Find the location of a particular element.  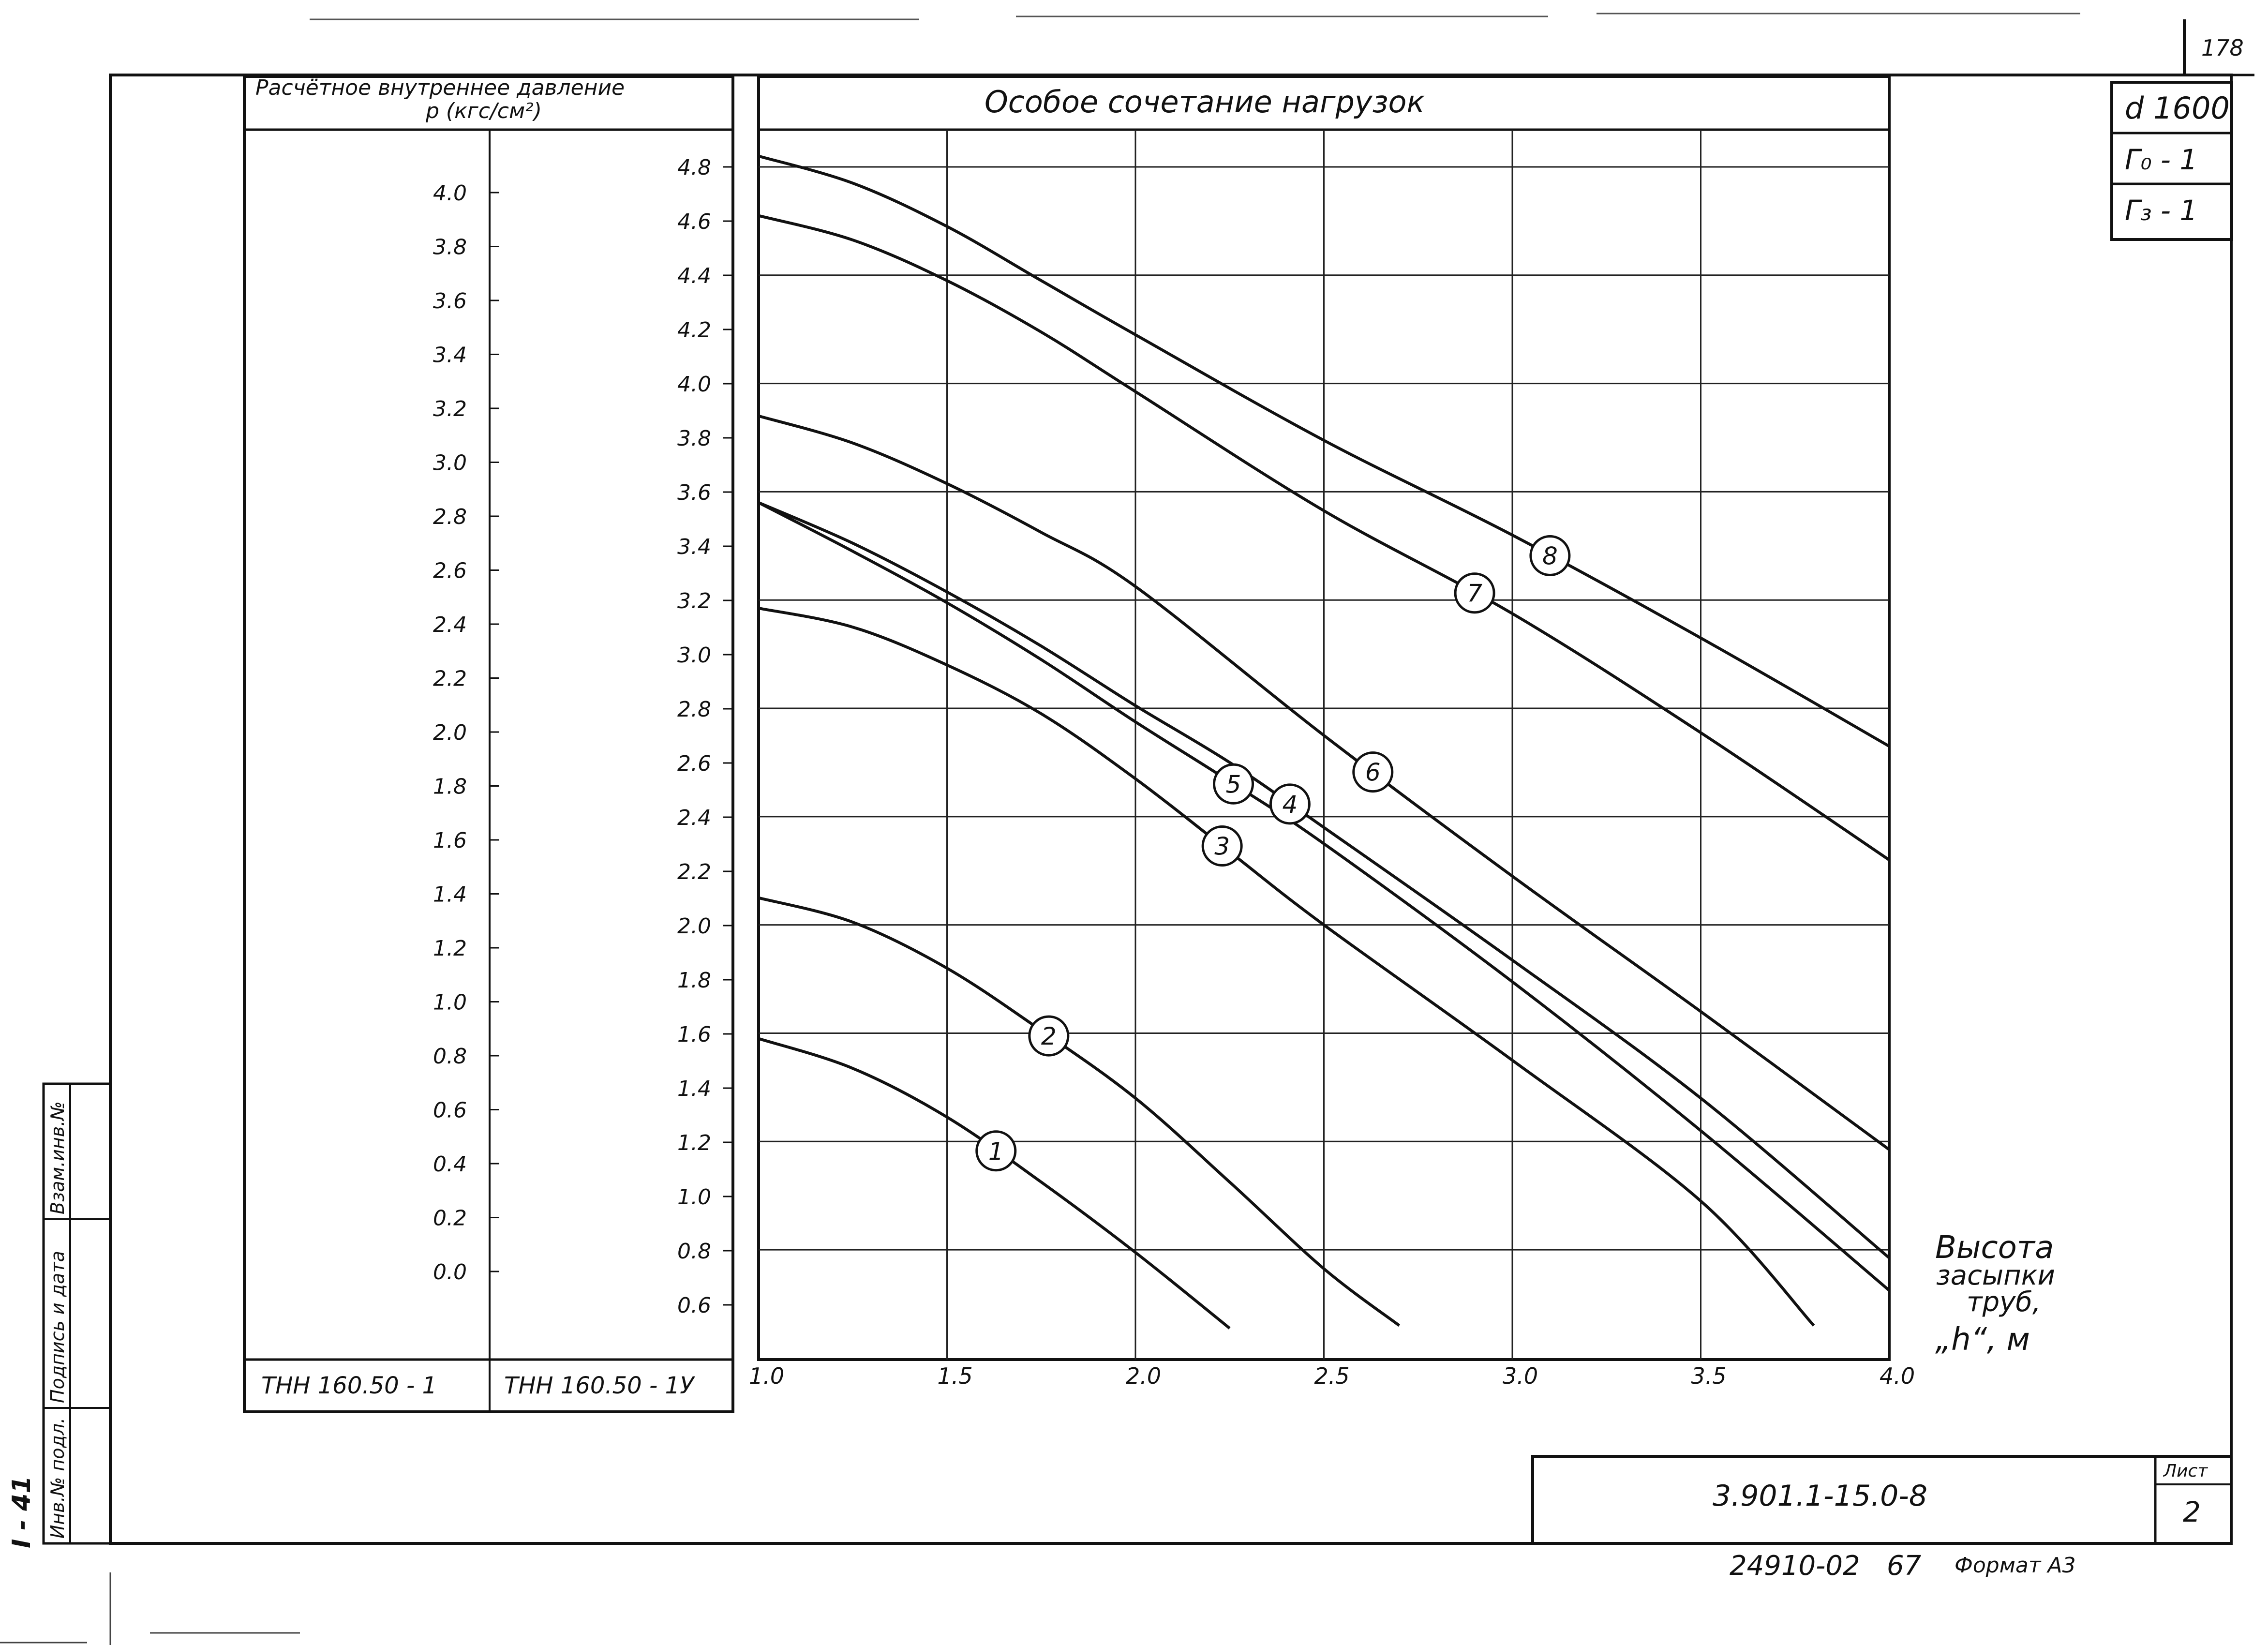

side-mark: I - 41 is located at coordinates (21, 1513).